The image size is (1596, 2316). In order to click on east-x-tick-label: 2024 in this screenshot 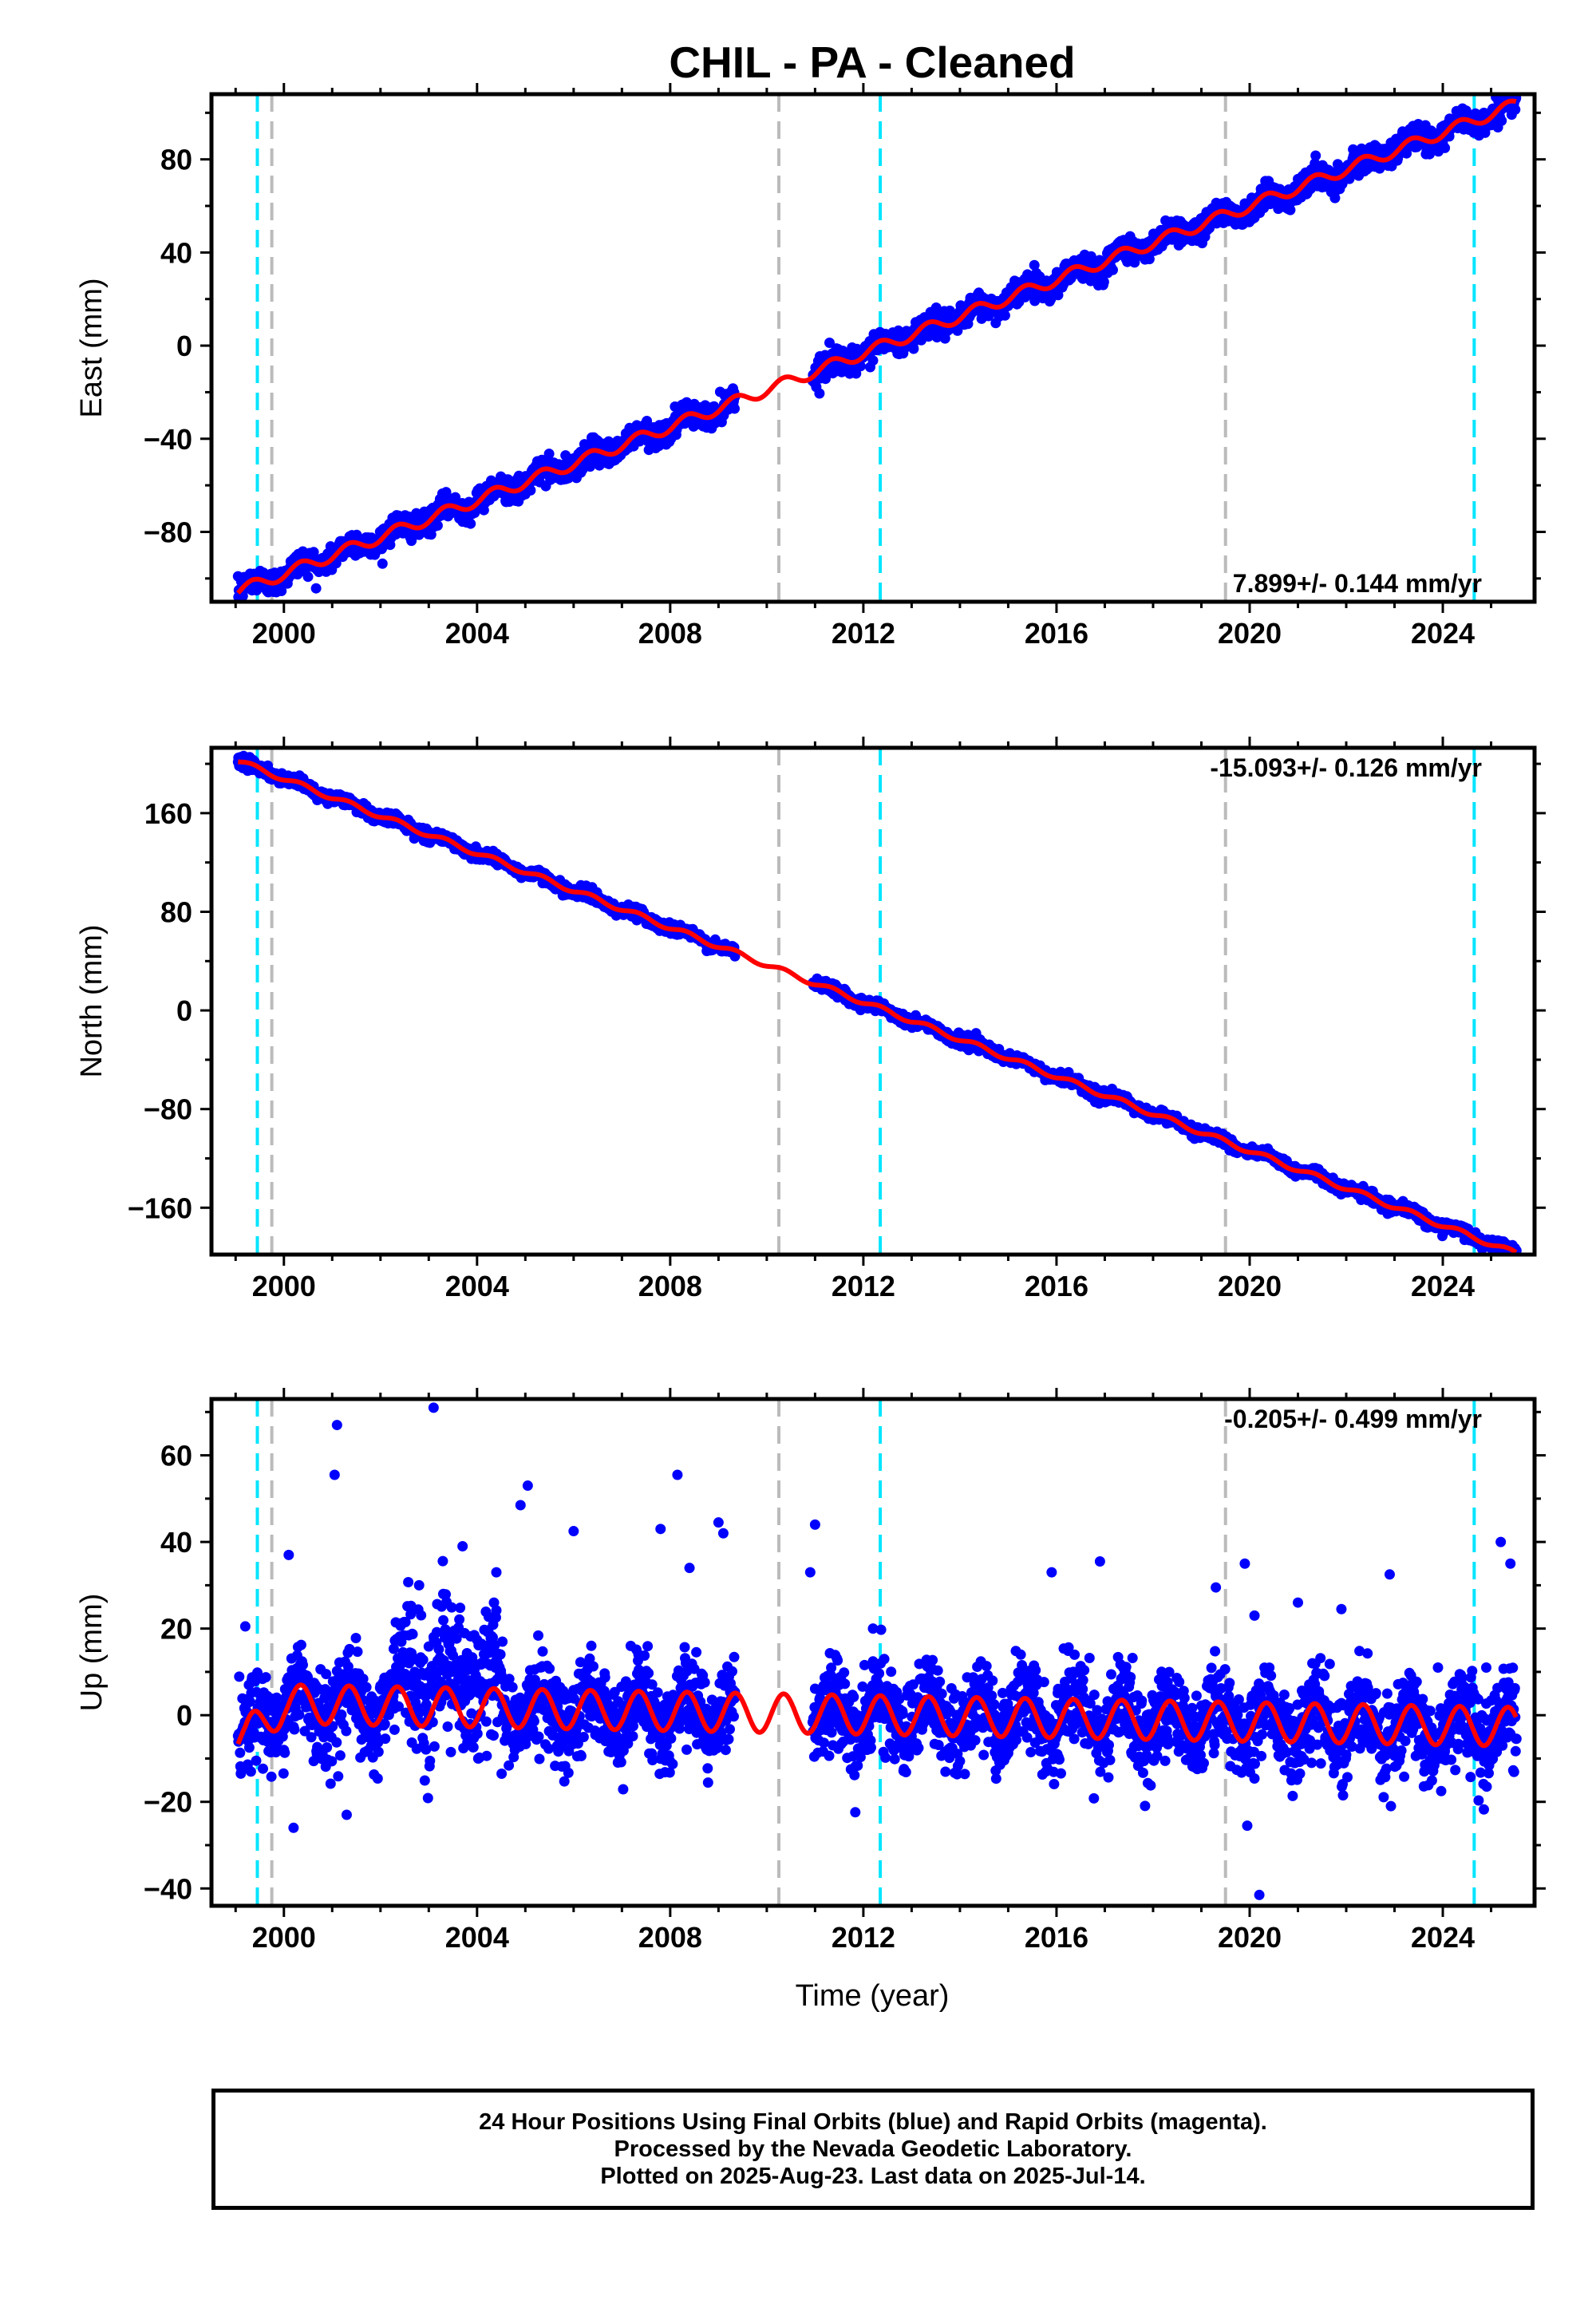, I will do `click(1443, 633)`.